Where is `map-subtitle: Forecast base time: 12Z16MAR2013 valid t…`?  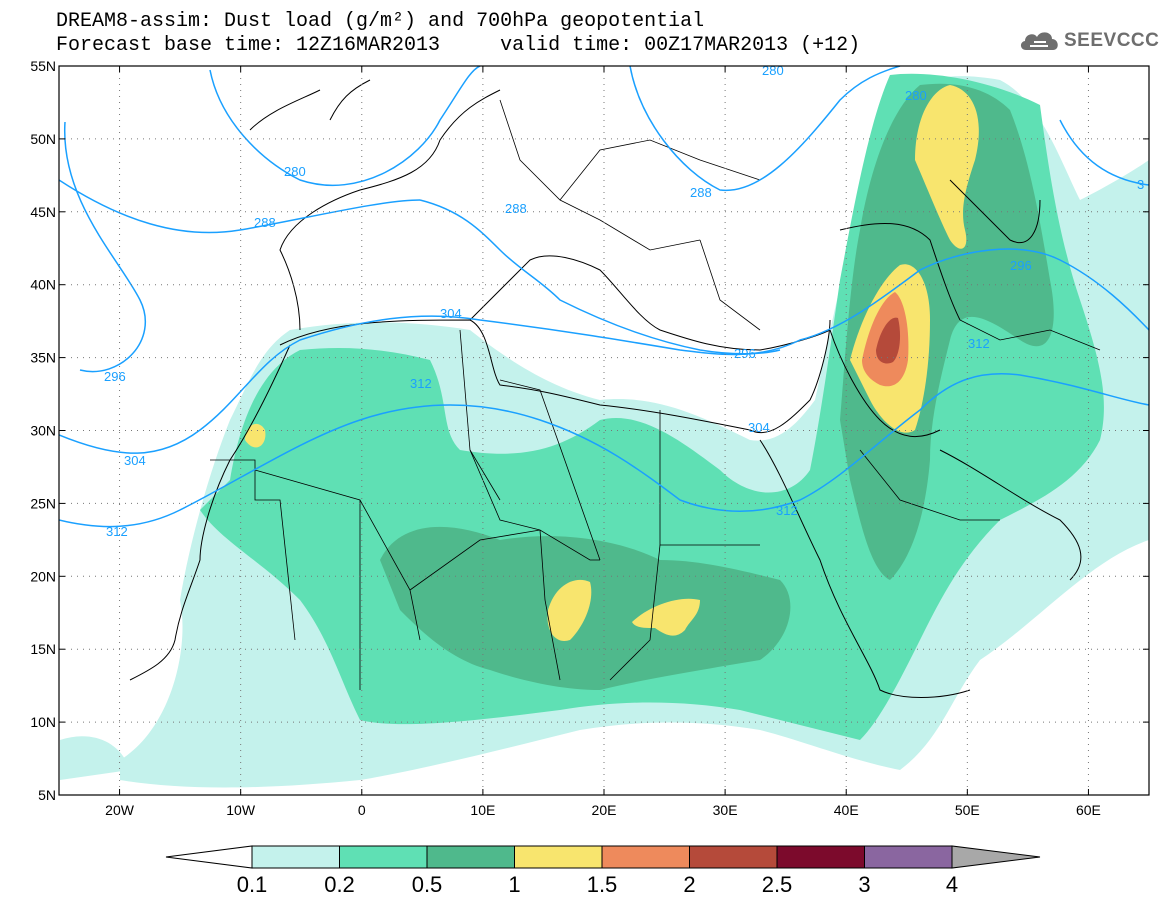 map-subtitle: Forecast base time: 12Z16MAR2013 valid t… is located at coordinates (458, 45).